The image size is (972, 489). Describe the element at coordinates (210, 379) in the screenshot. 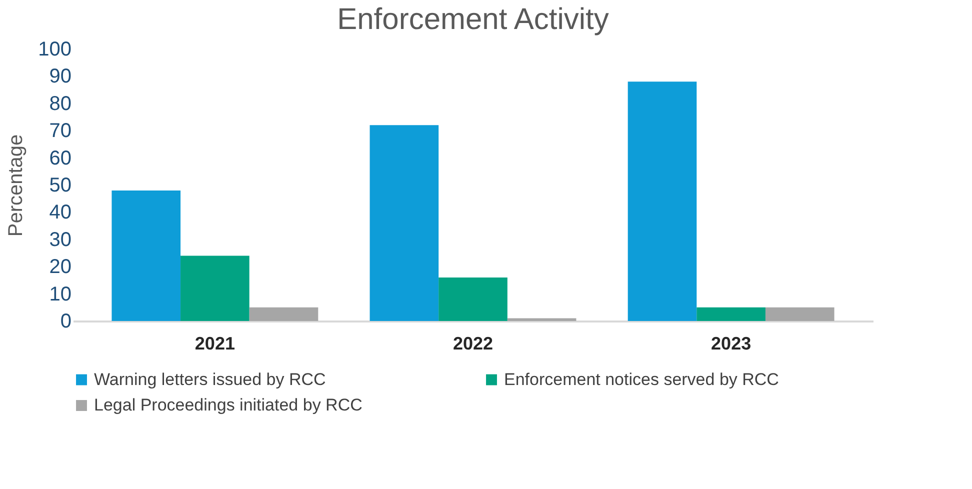

I see `legend-label: Warning letters issued by RCC` at that location.